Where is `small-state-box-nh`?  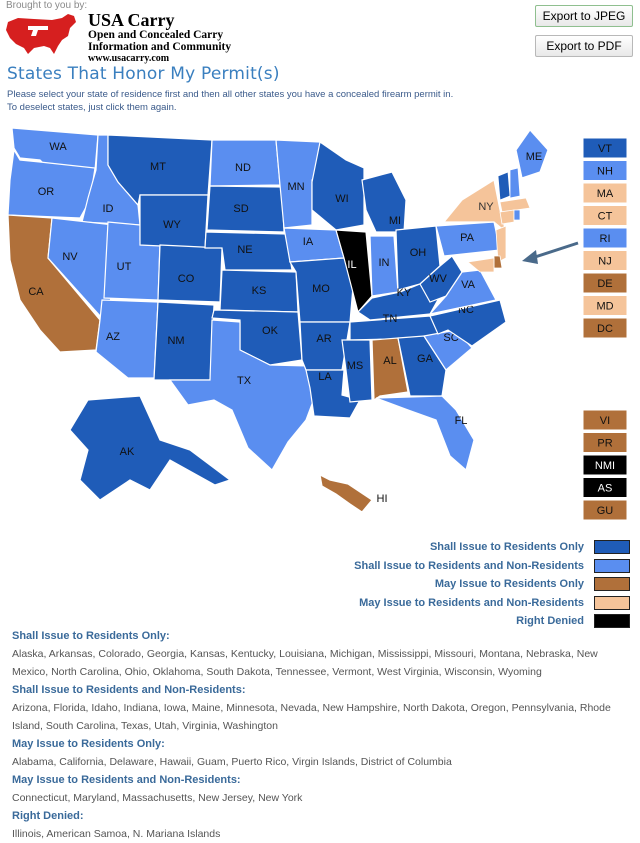 small-state-box-nh is located at coordinates (605, 170).